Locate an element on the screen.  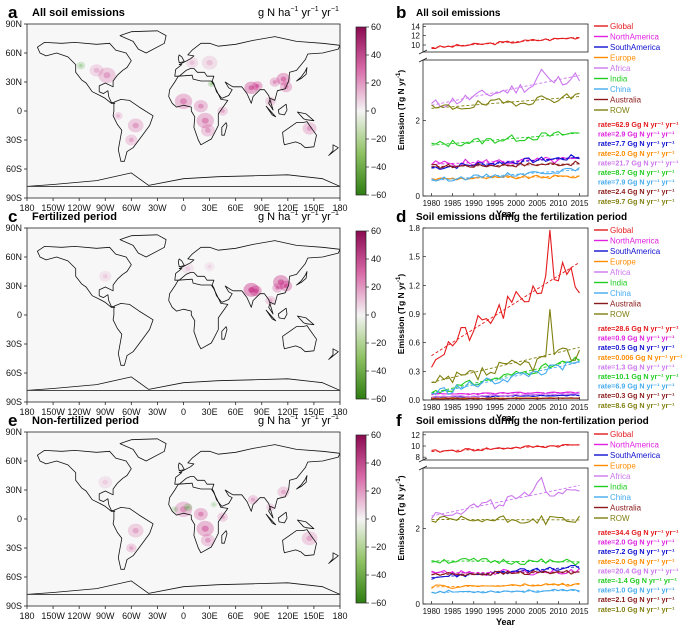
coastline-eurasia is located at coordinates (257, 277).